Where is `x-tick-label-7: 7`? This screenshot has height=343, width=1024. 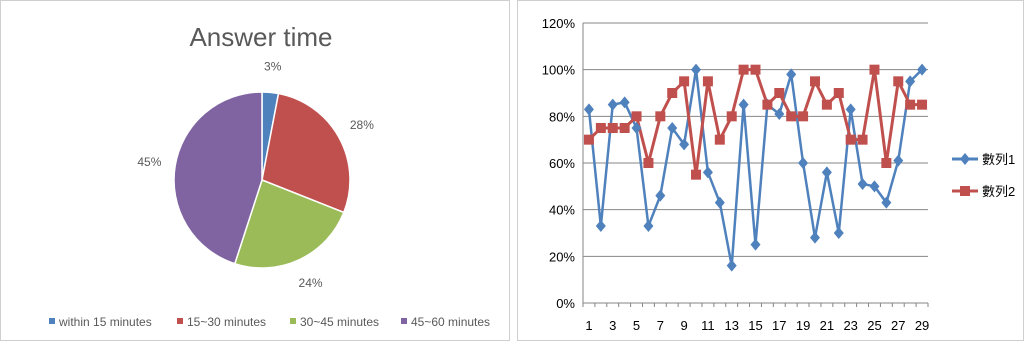 x-tick-label-7: 7 is located at coordinates (660, 325).